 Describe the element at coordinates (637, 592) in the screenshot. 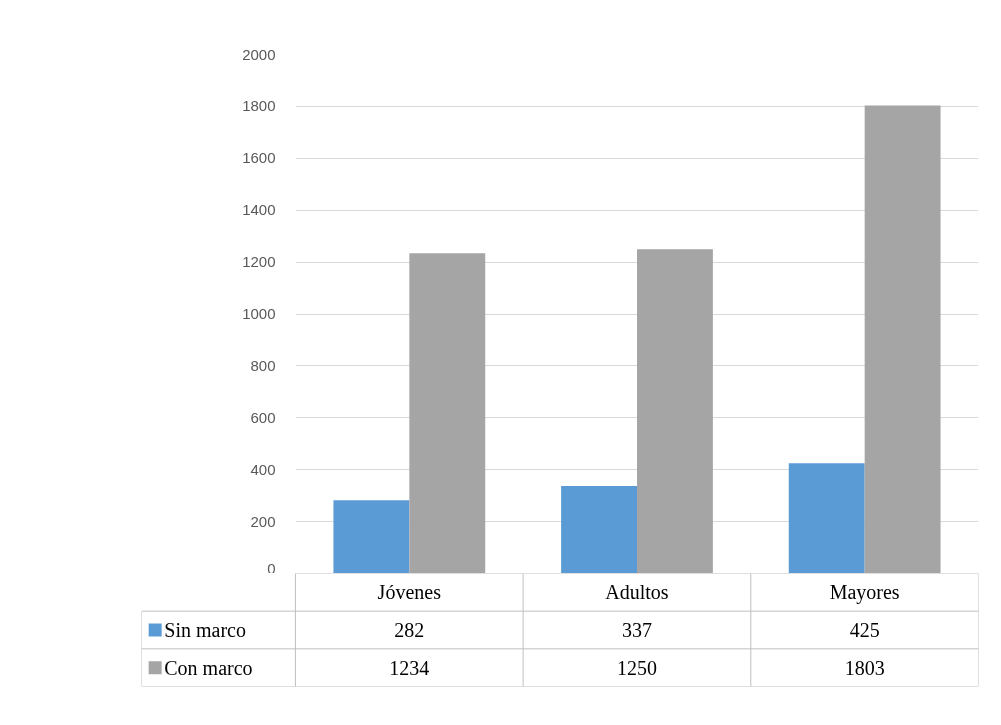

I see `x-tick-label: Adultos` at that location.